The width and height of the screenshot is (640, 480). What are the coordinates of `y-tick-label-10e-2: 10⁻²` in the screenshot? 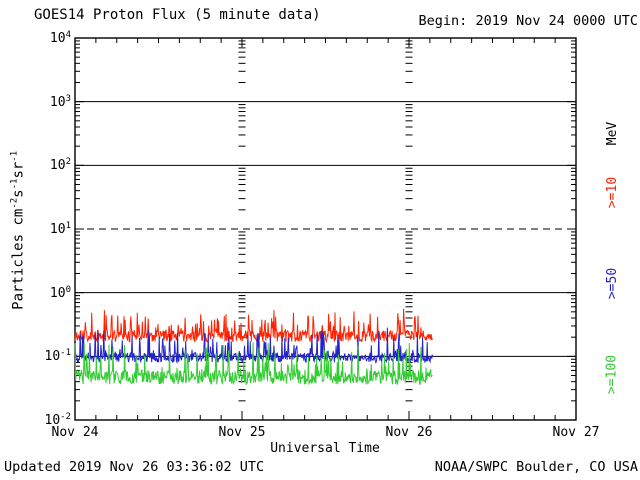 It's located at (58, 420).